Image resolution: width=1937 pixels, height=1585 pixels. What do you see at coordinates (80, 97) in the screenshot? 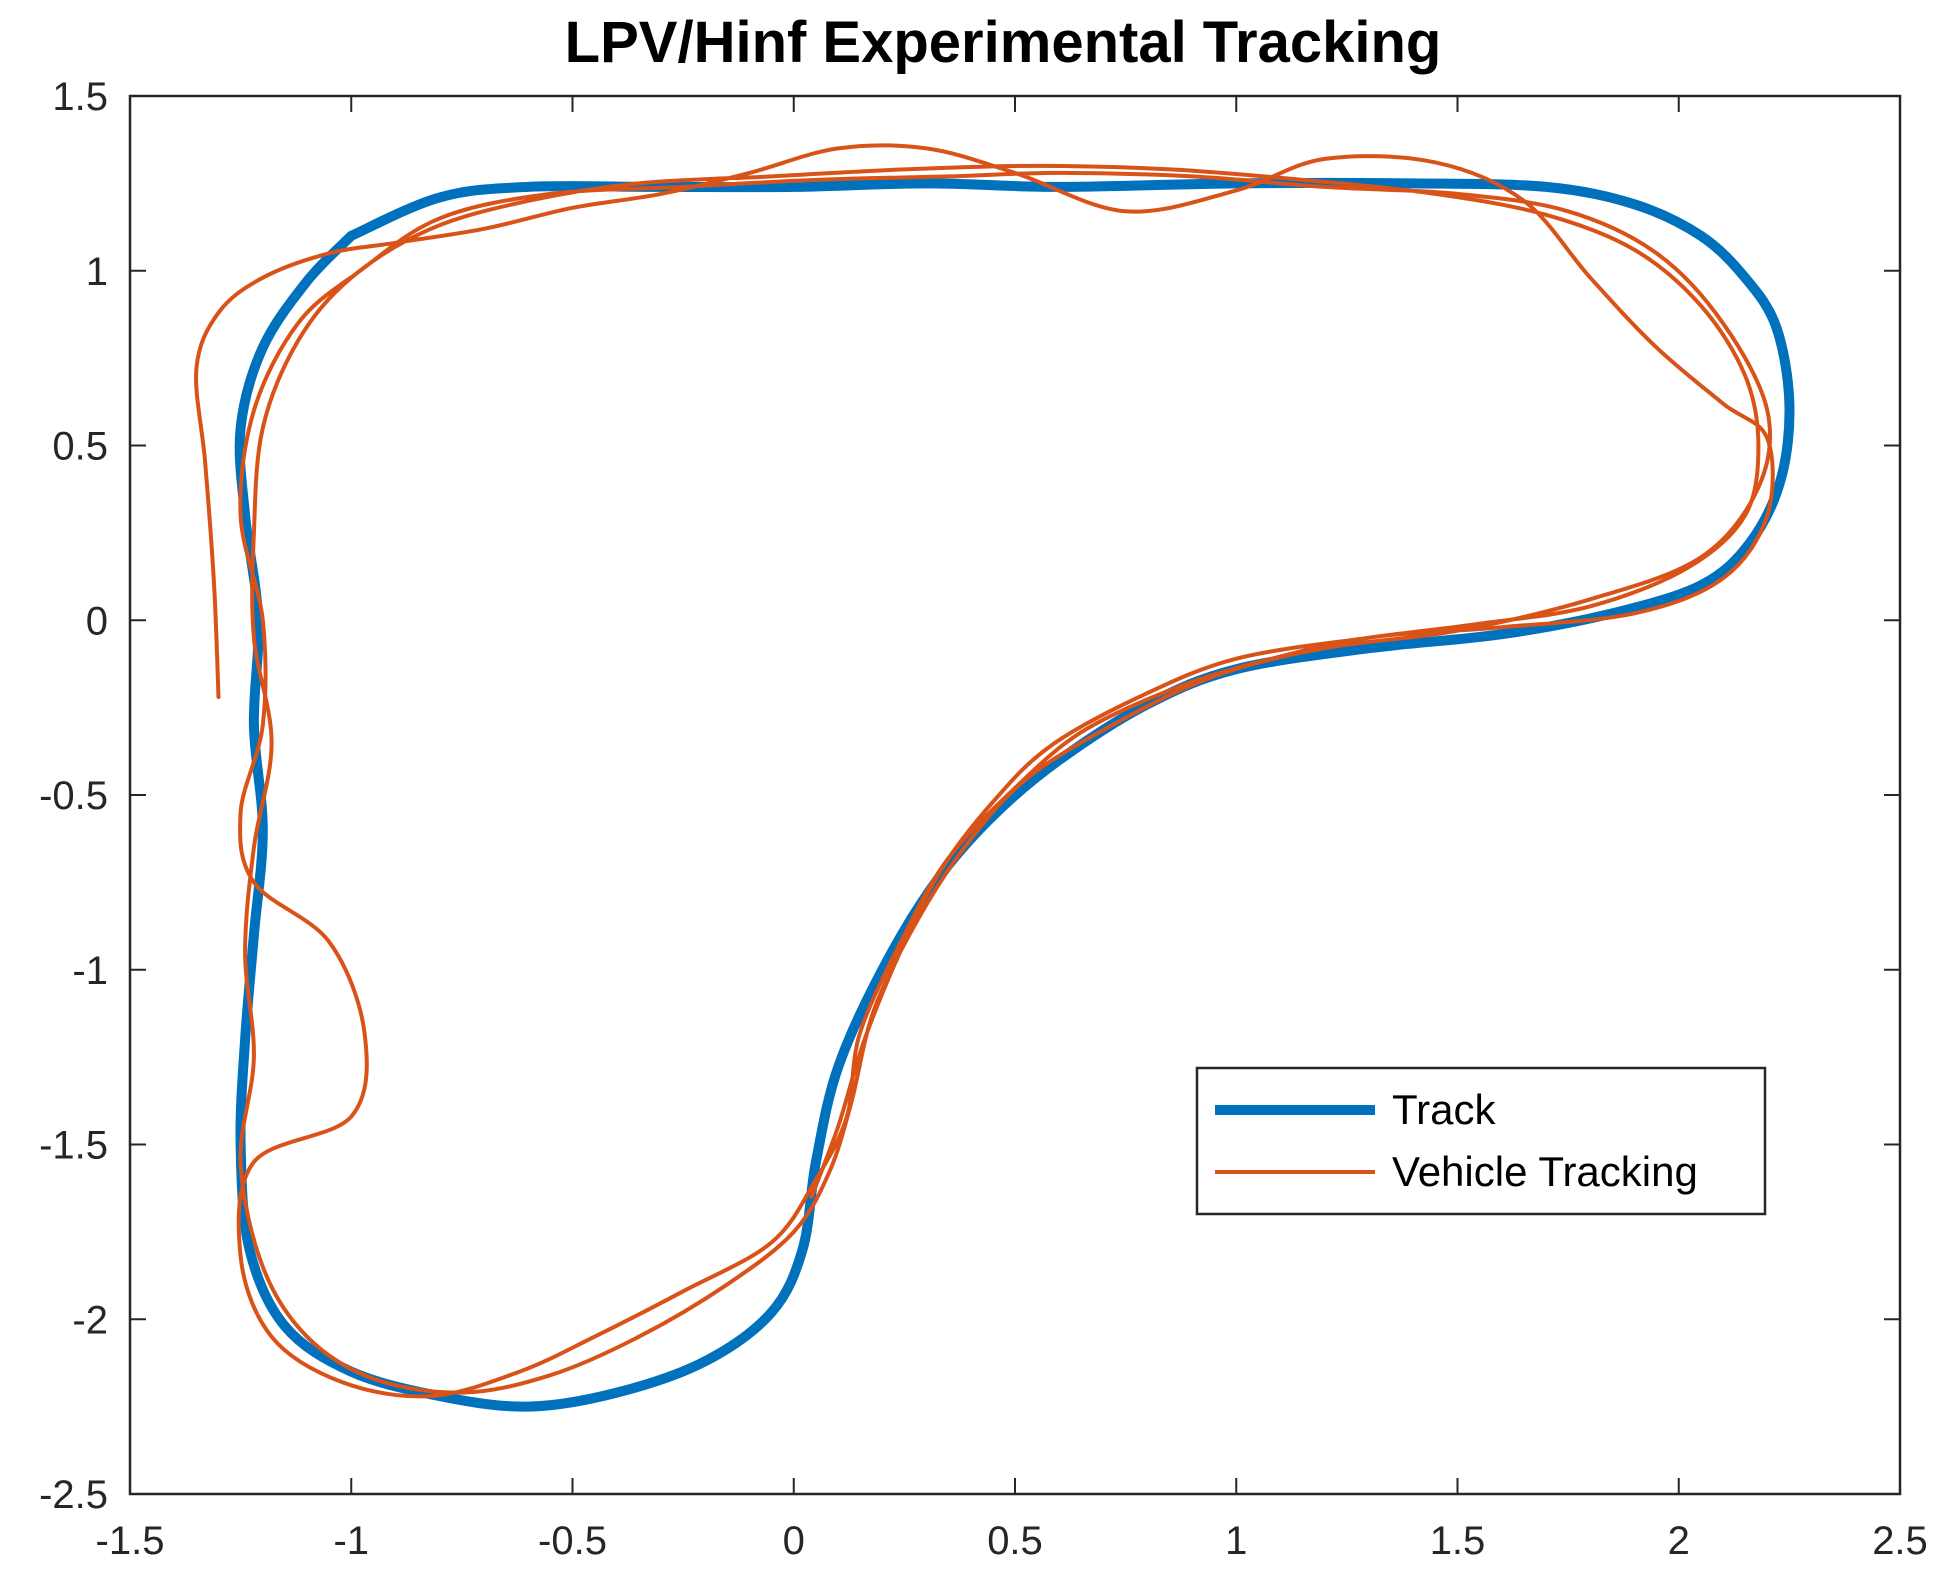
I see `y-tick-label: 1.5` at bounding box center [80, 97].